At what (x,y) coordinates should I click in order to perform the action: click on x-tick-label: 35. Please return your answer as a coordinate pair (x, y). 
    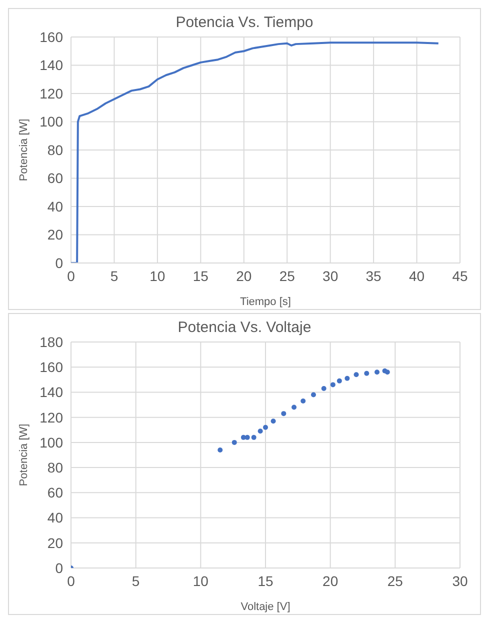
    Looking at the image, I should click on (374, 276).